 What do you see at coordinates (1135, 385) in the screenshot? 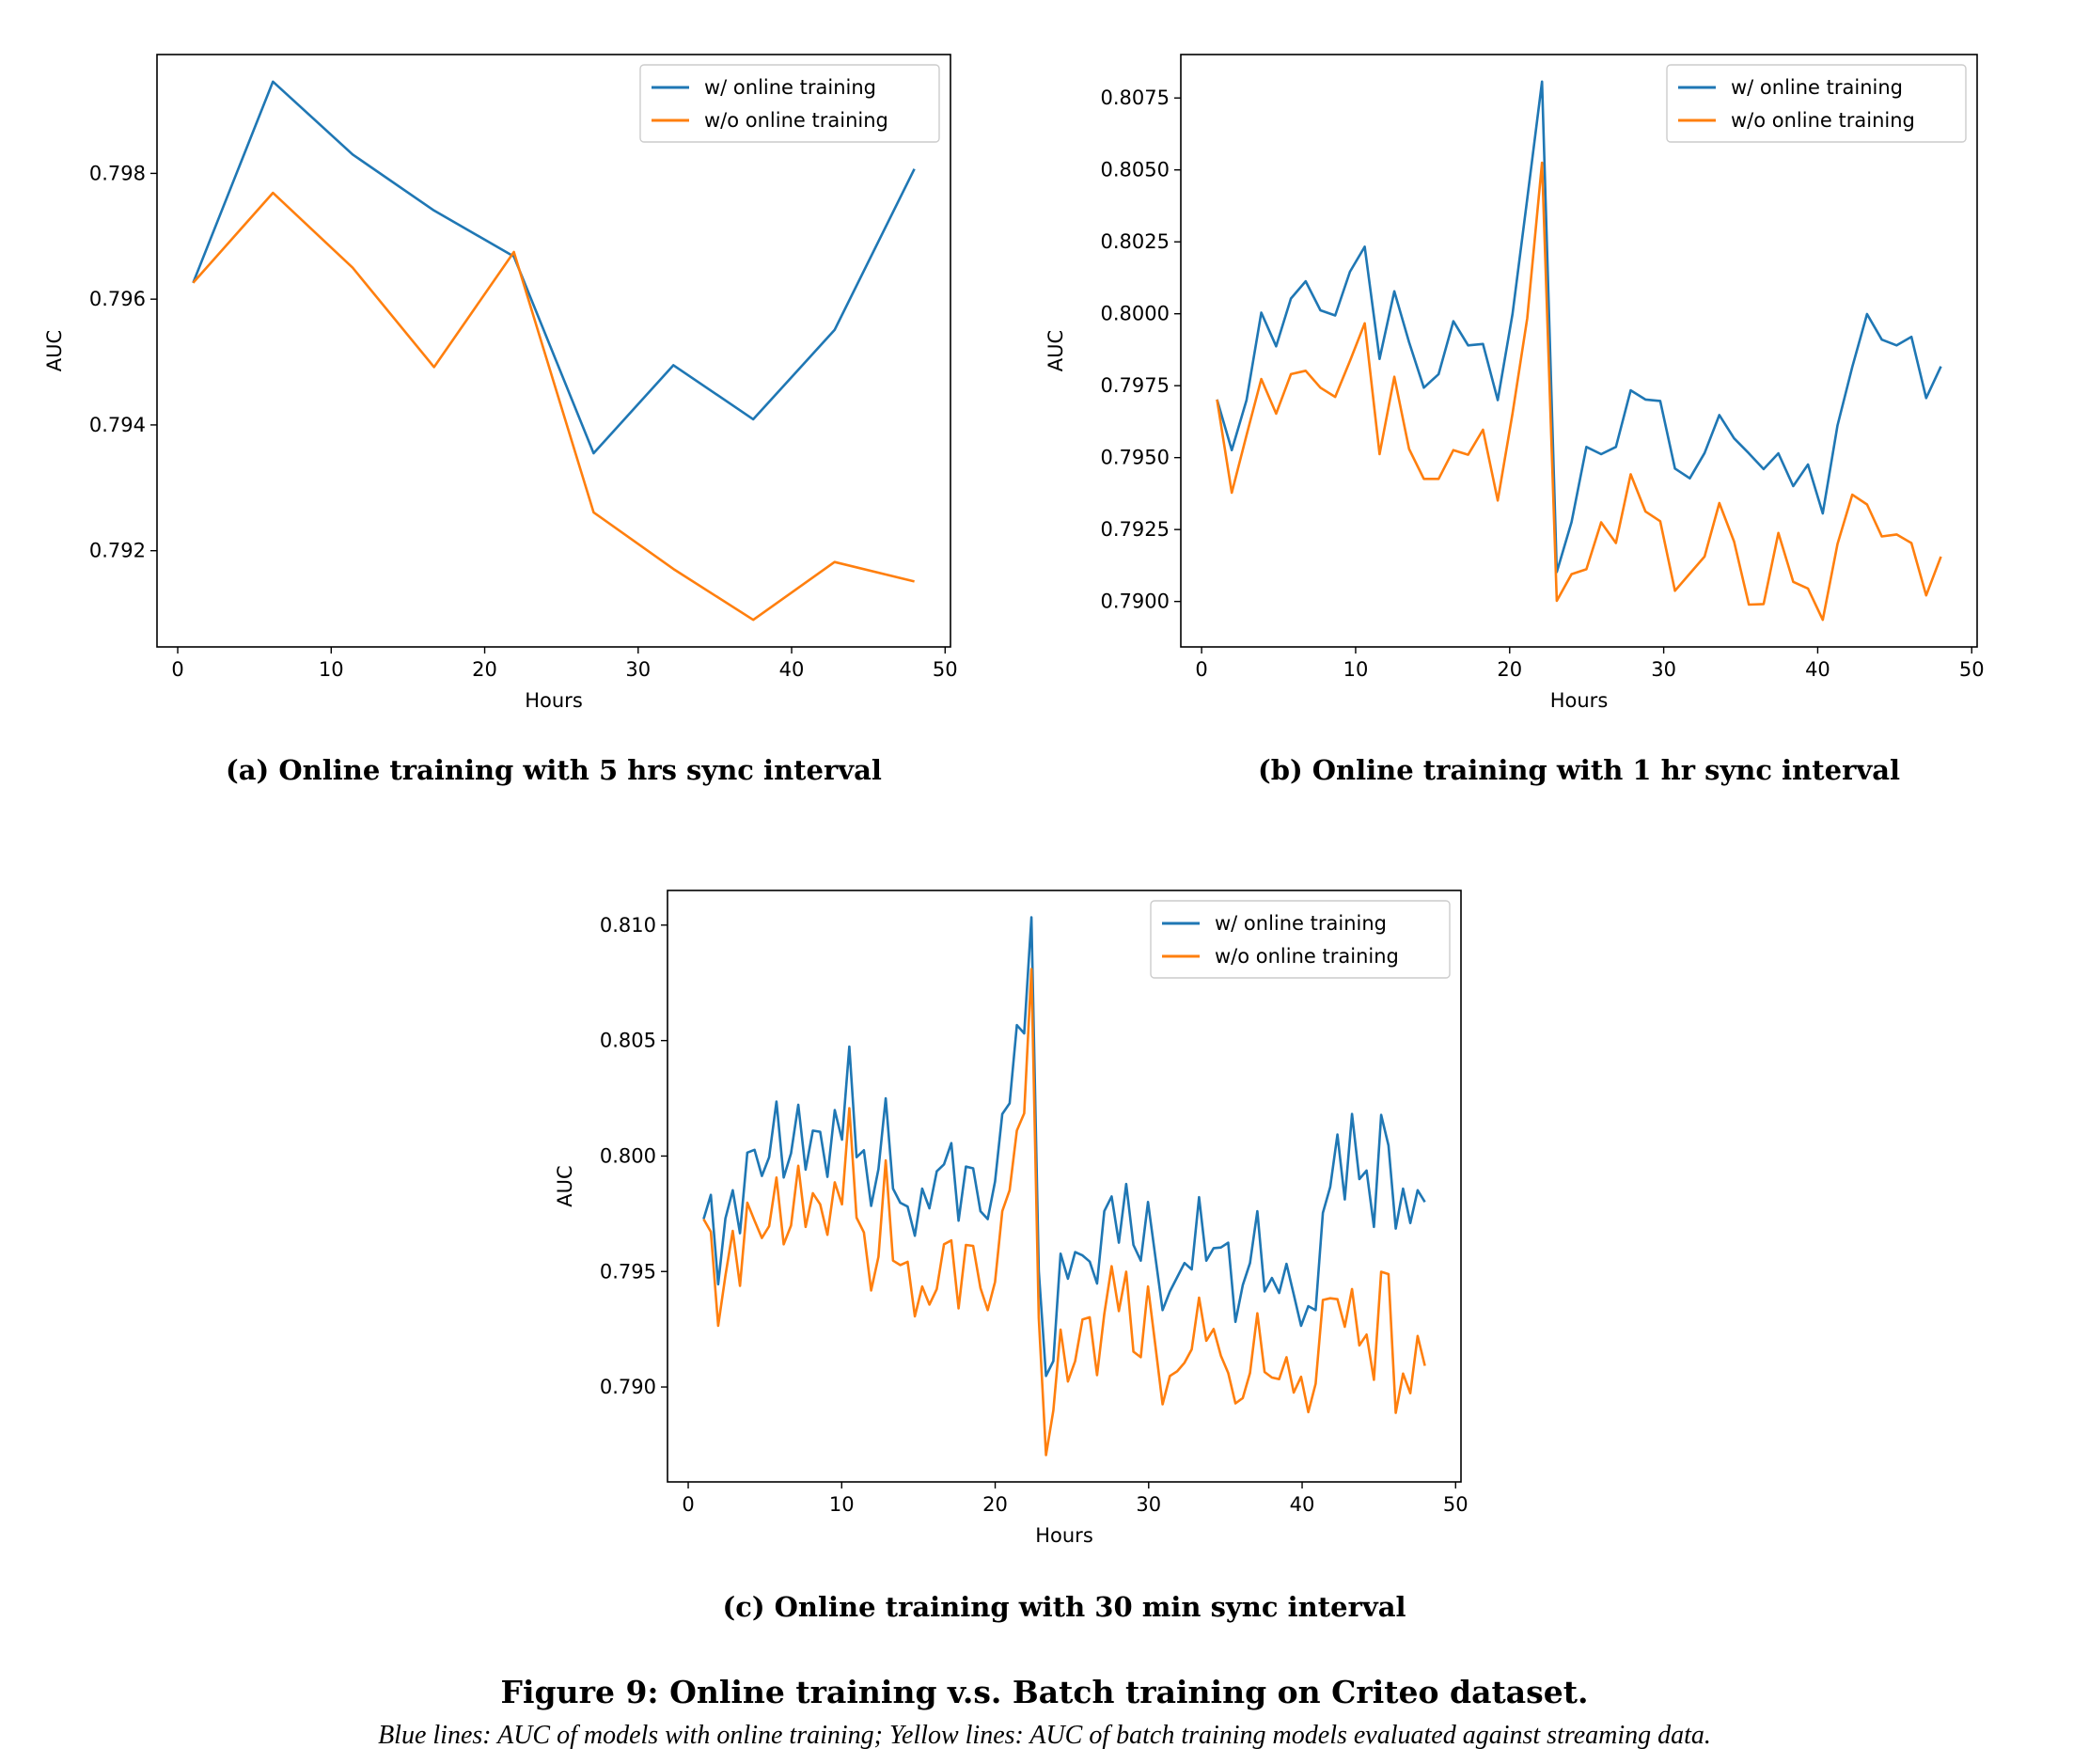
I see `y-tick-label: 0.7975` at bounding box center [1135, 385].